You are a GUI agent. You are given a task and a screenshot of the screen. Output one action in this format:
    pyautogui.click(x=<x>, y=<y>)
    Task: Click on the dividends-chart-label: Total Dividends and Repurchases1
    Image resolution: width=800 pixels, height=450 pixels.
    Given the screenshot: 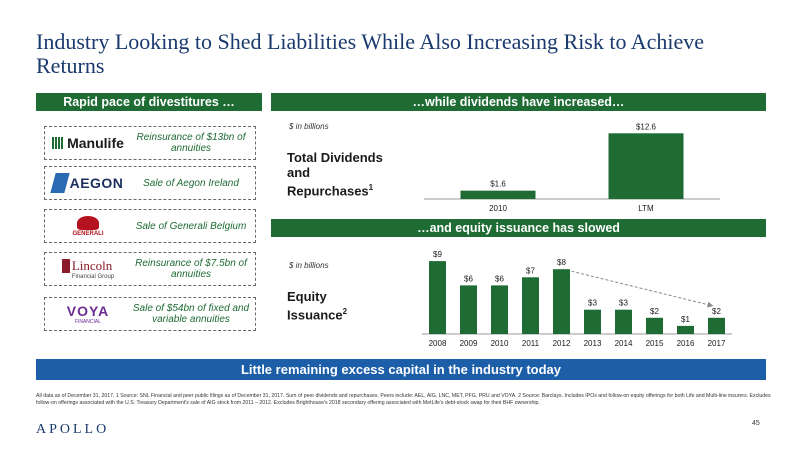 What is the action you would take?
    pyautogui.click(x=335, y=174)
    